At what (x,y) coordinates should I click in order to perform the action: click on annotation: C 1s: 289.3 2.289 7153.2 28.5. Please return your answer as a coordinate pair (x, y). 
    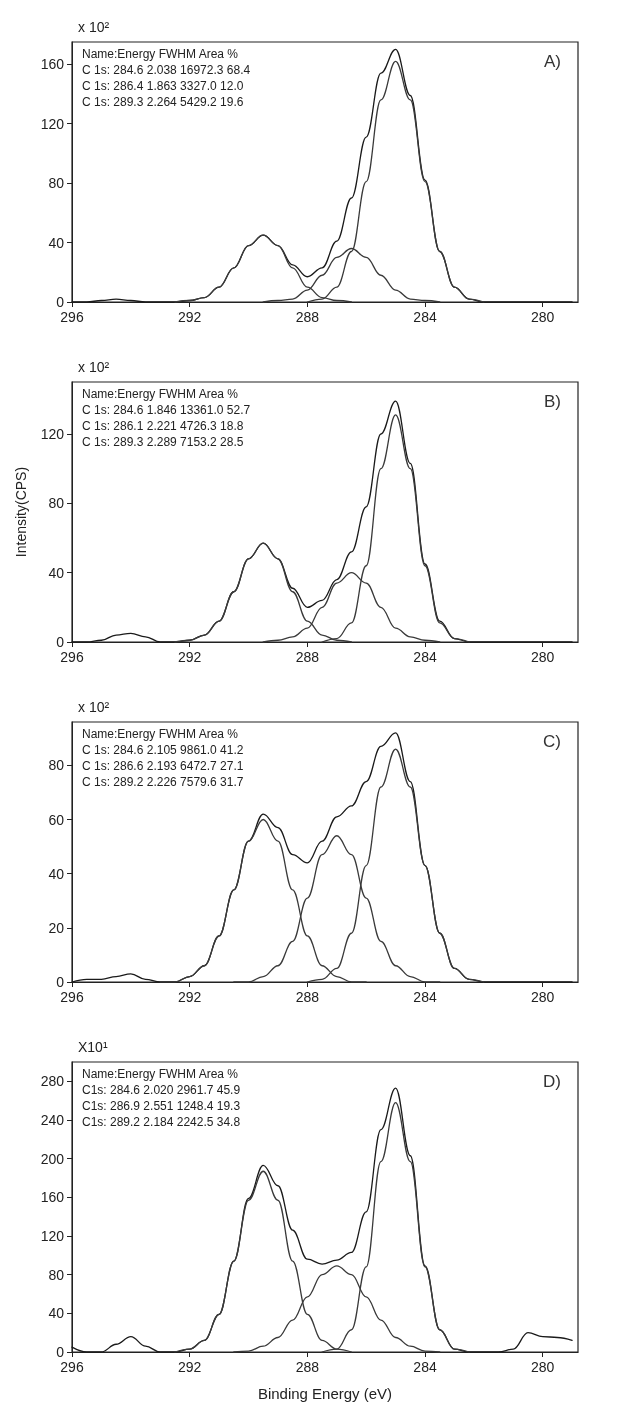
    Looking at the image, I should click on (163, 442).